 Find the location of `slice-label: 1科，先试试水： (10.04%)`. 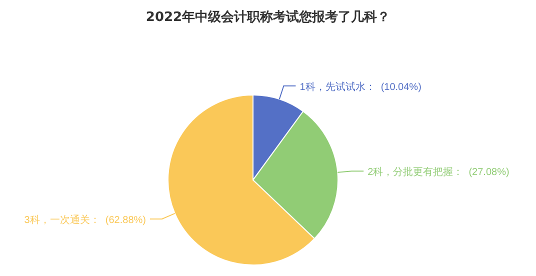

slice-label: 1科，先试试水： (10.04%) is located at coordinates (361, 86).